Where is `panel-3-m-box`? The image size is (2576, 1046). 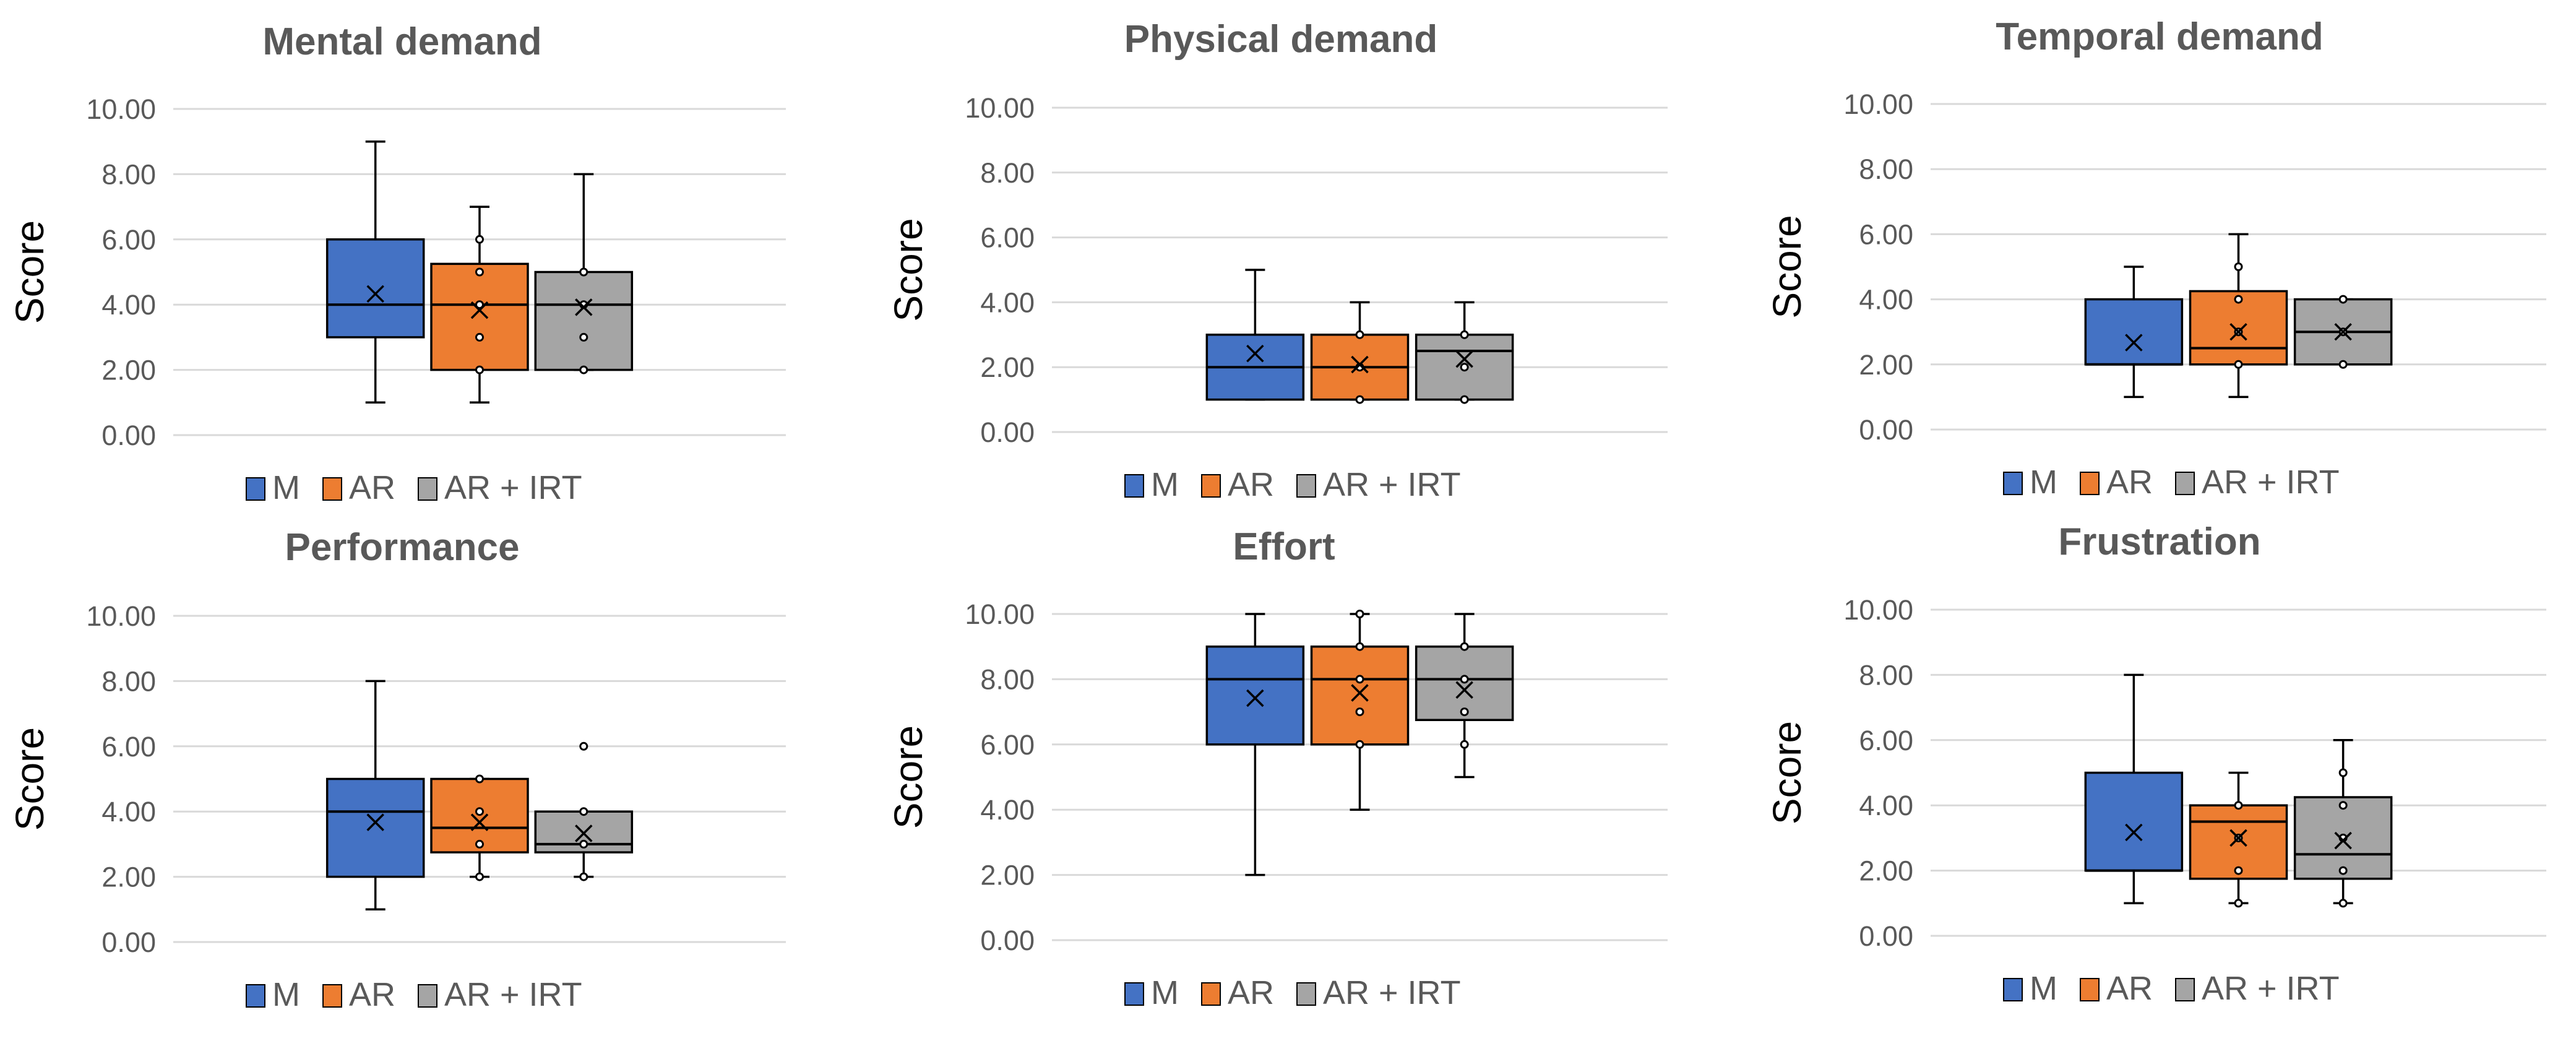 panel-3-m-box is located at coordinates (2134, 332).